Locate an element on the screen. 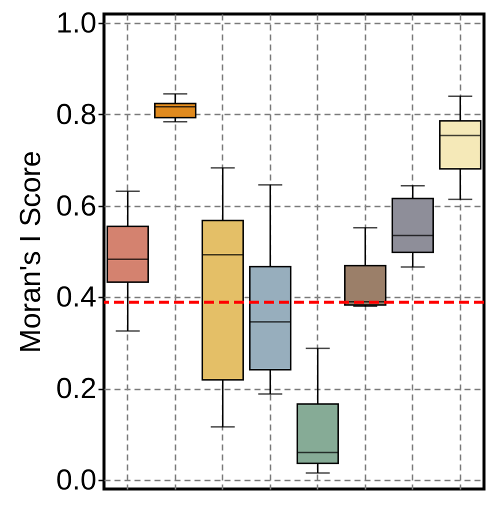 The width and height of the screenshot is (494, 509). y-axis-title: Moran's I Score is located at coordinates (31, 252).